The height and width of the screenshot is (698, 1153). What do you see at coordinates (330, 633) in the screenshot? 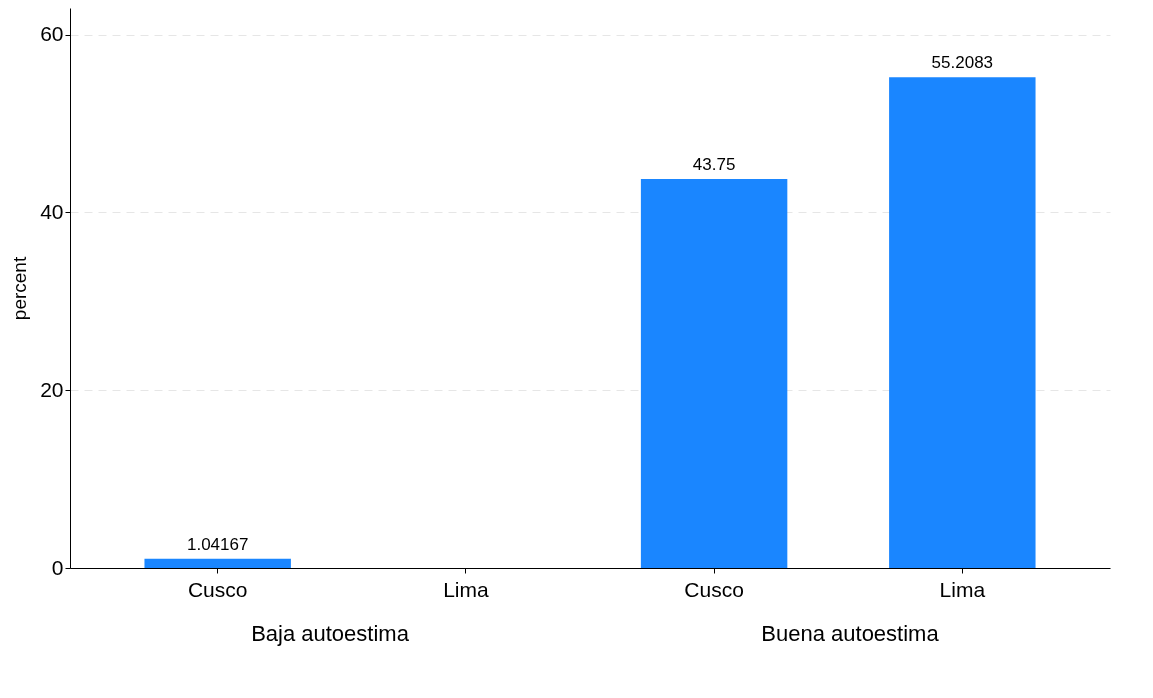
I see `text: Baja autoestima` at bounding box center [330, 633].